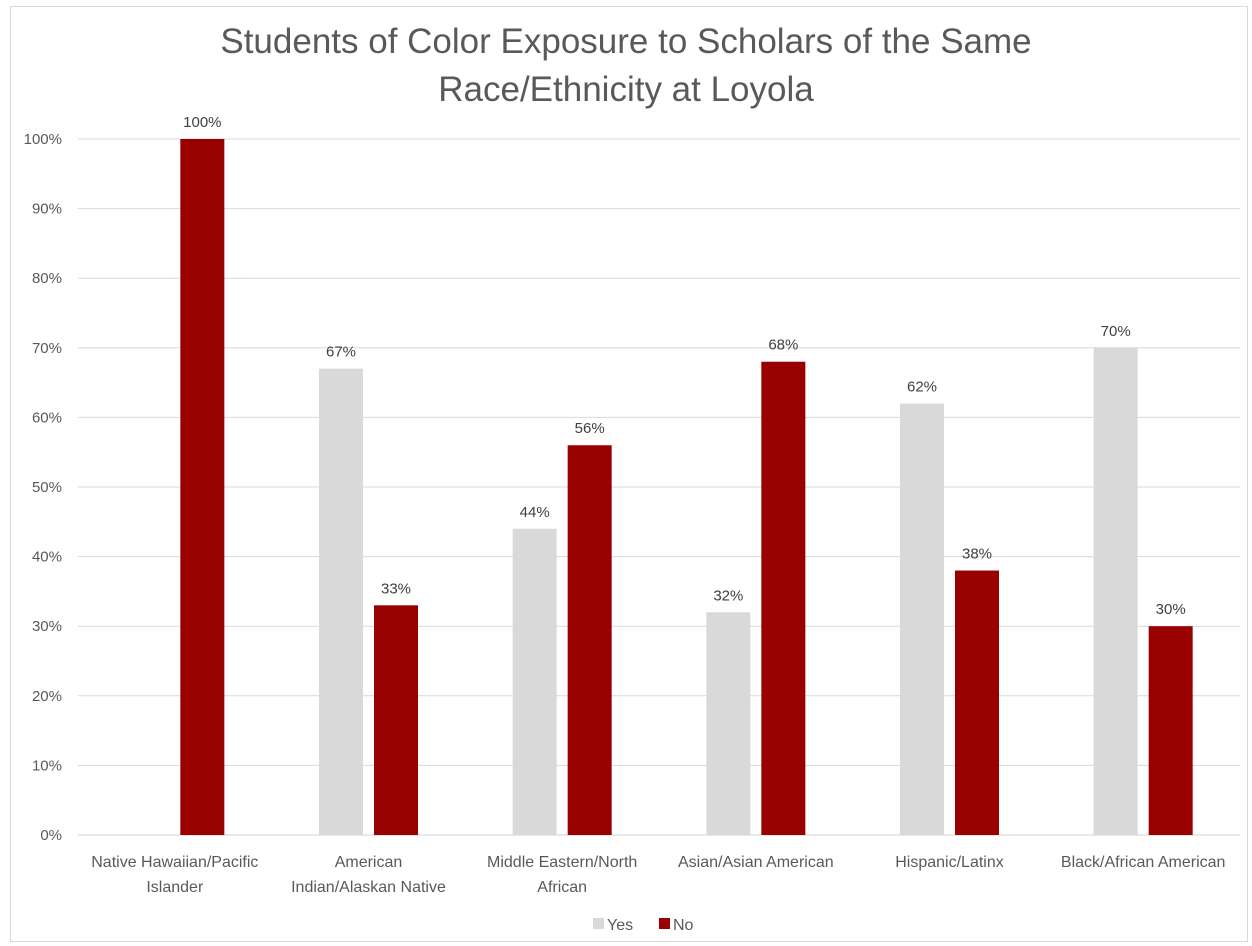  I want to click on y-tick-label: 80%, so click(47, 278).